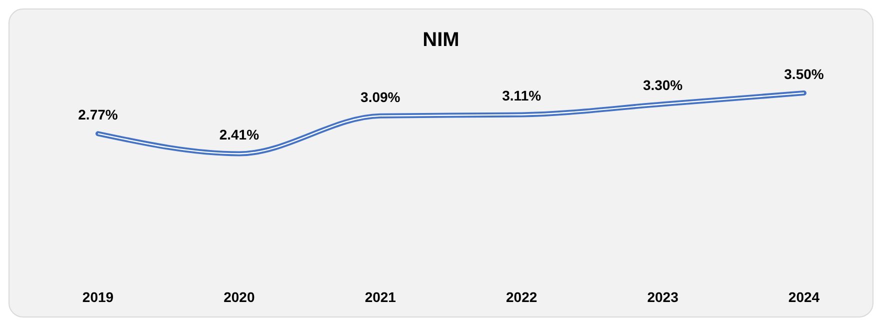 The image size is (882, 326). Describe the element at coordinates (380, 297) in the screenshot. I see `x-tick-label: 2021` at that location.